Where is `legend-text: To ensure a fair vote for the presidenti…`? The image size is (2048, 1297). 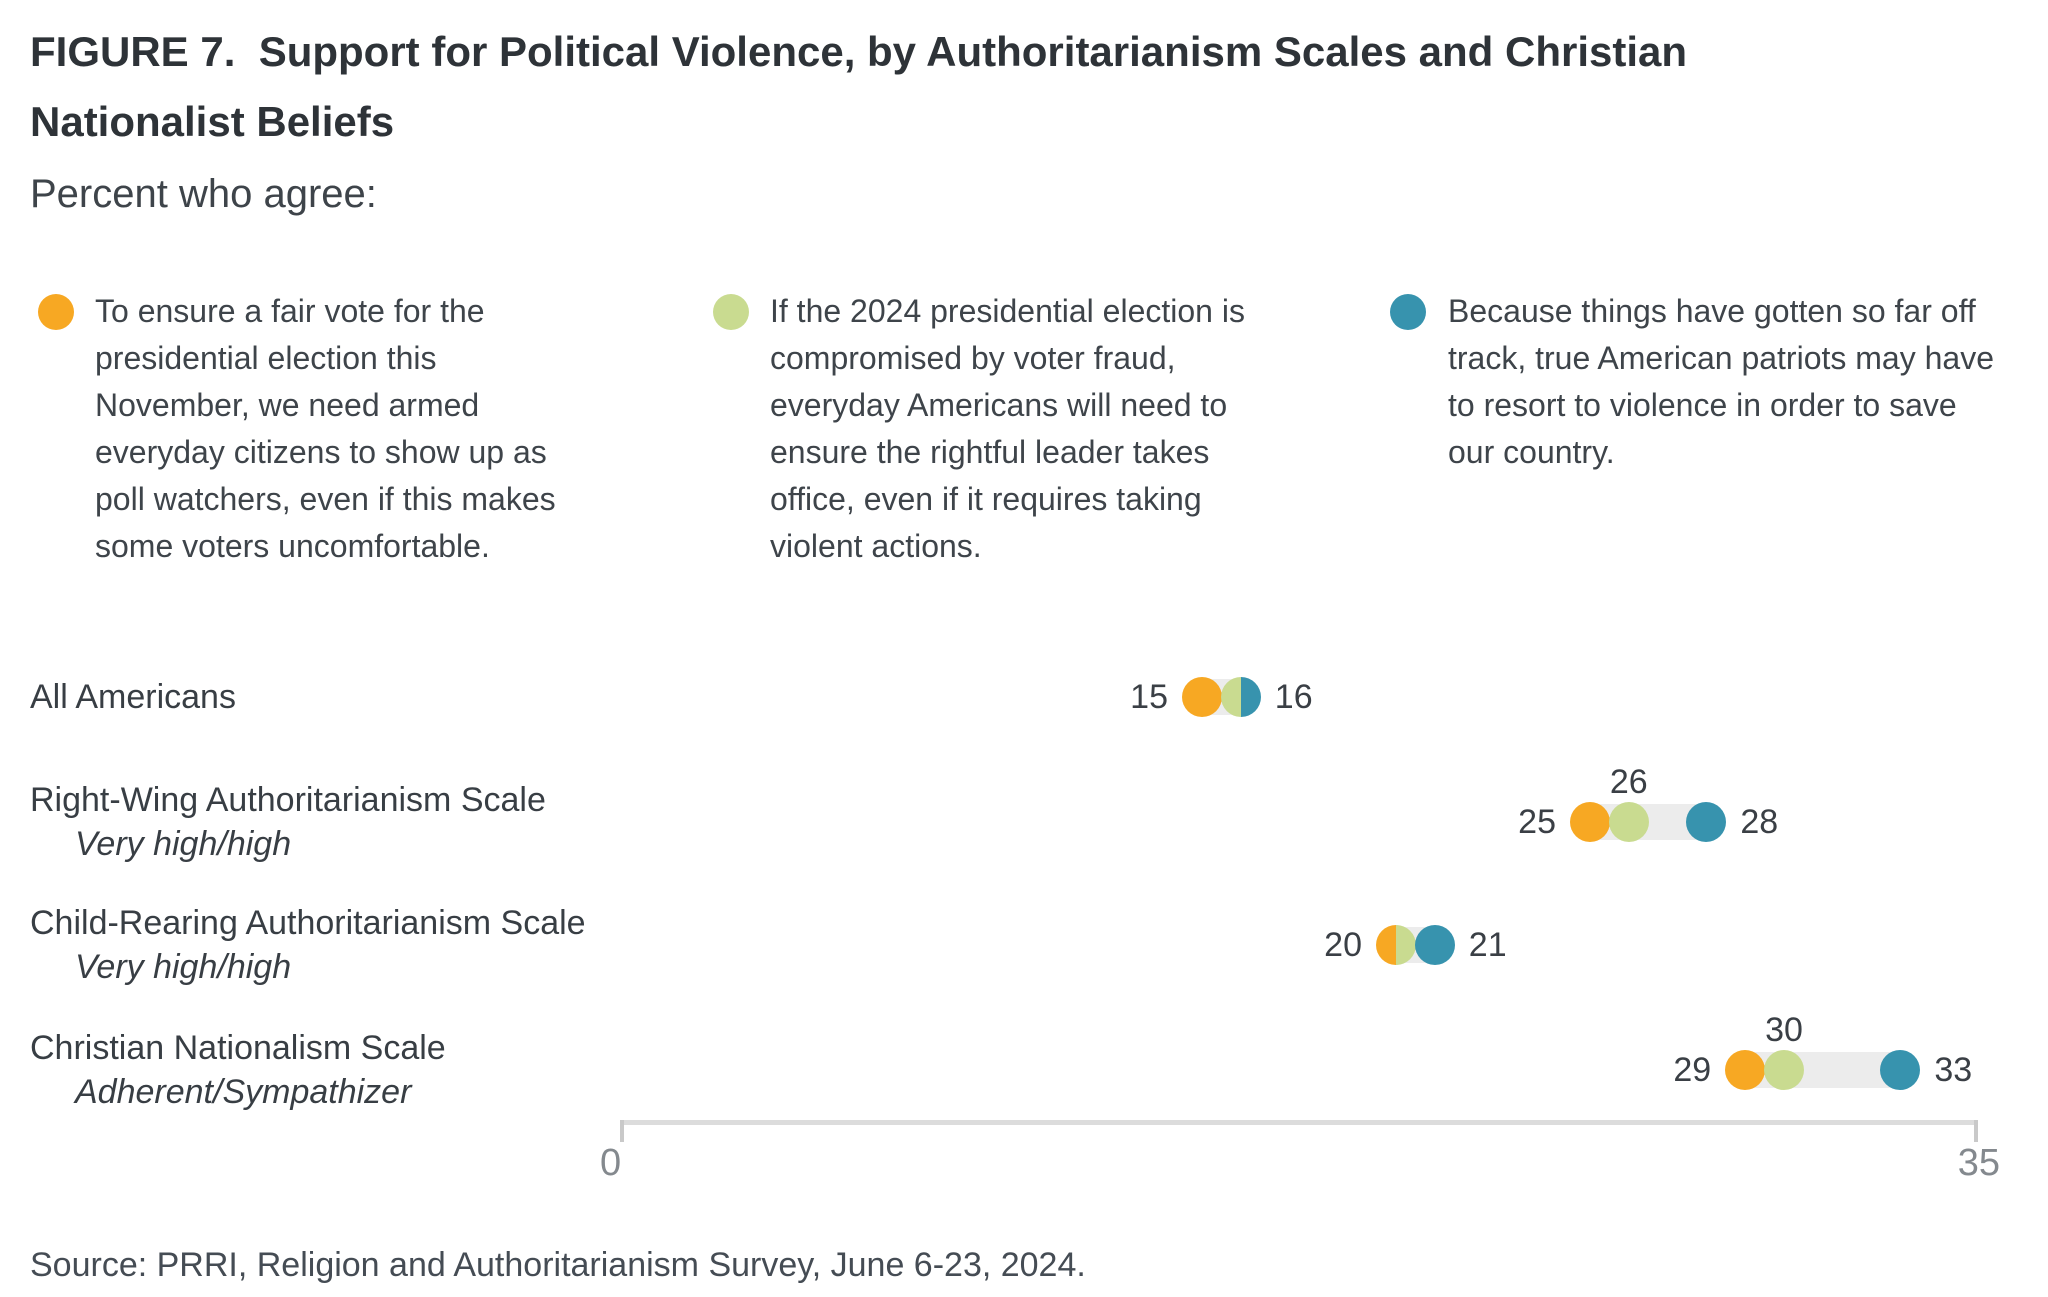 legend-text: To ensure a fair vote for the presidenti… is located at coordinates (325, 428).